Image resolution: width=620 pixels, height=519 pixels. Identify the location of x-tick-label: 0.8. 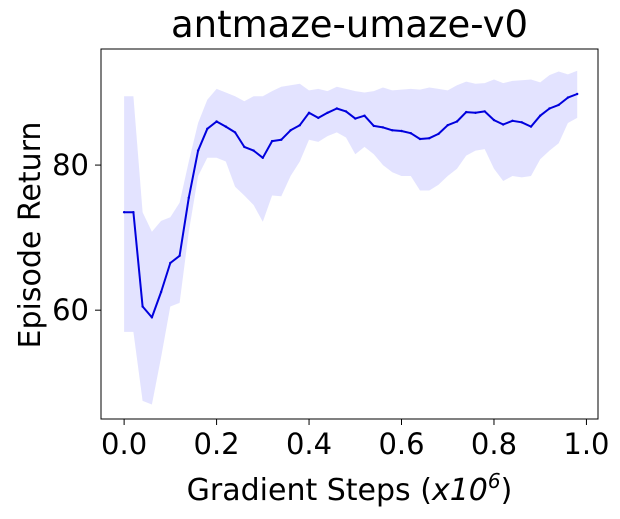
(494, 444).